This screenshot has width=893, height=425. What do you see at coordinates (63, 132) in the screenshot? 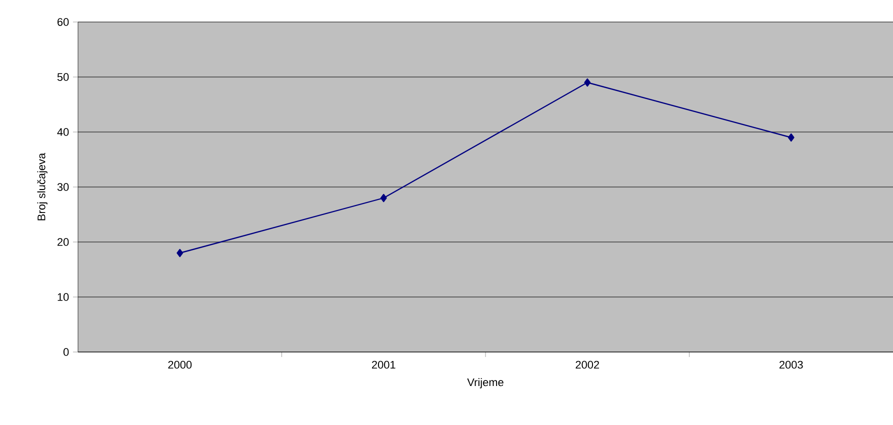
I see `y-tick-label: 40` at bounding box center [63, 132].